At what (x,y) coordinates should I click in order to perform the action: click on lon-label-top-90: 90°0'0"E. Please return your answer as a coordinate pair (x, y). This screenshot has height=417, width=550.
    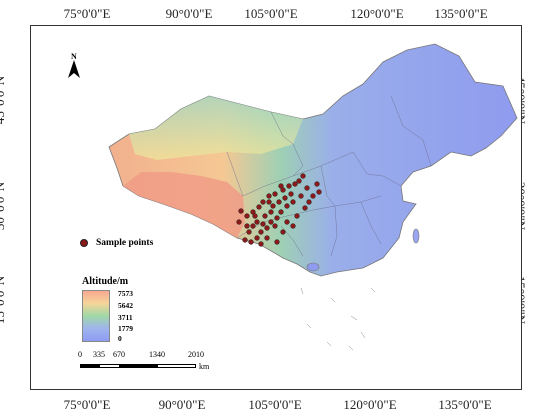
    Looking at the image, I should click on (189, 13).